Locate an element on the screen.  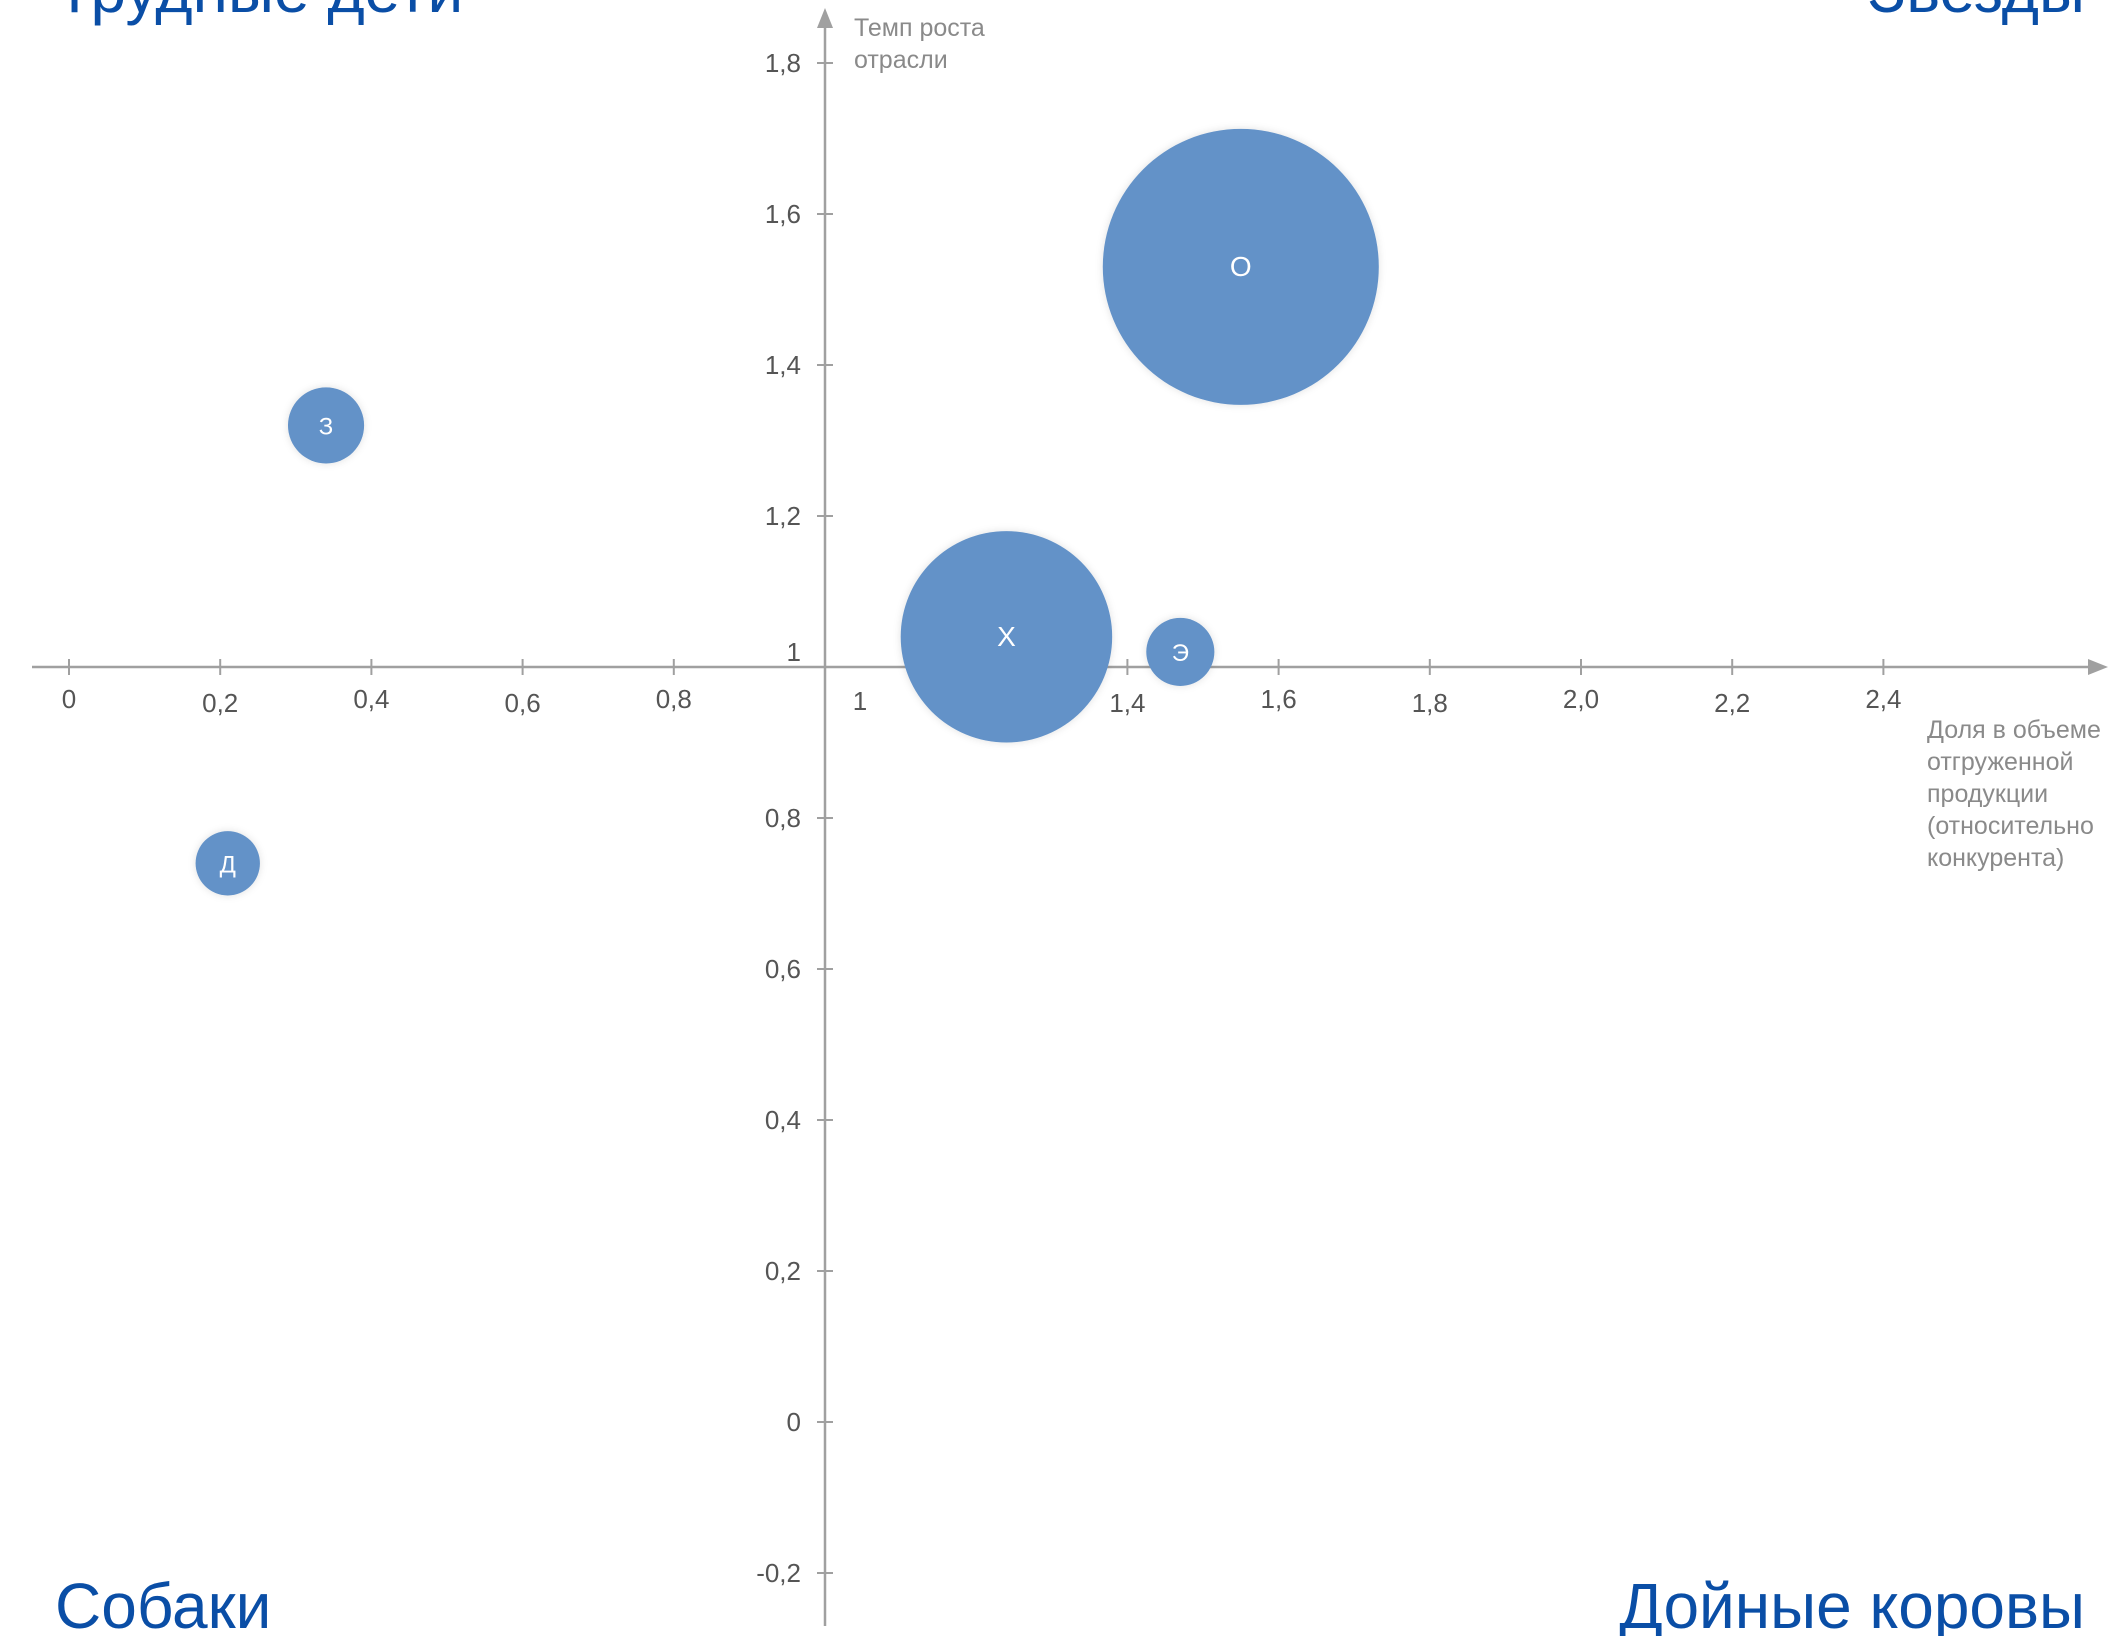
bubble-label: З is located at coordinates (326, 426).